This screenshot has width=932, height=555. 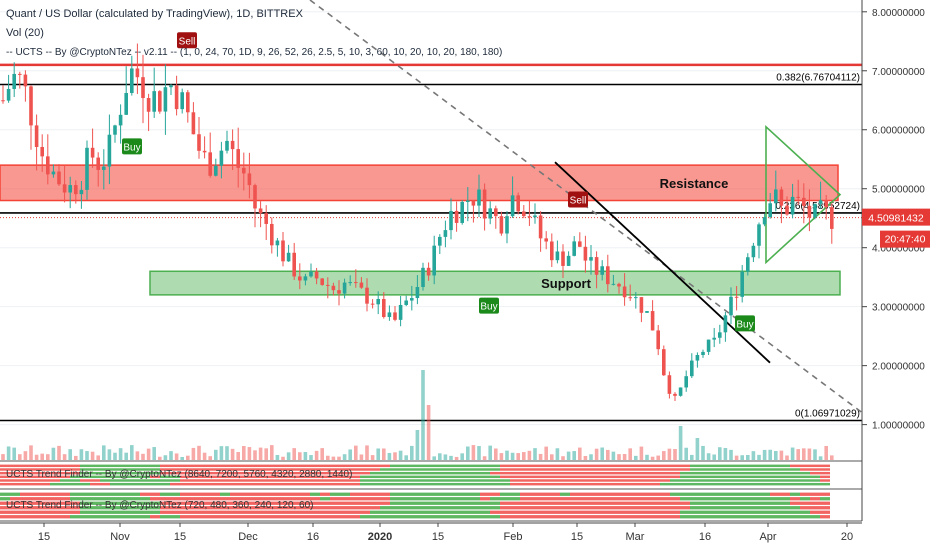 I want to click on time-tick-label: Nov, so click(x=120, y=537).